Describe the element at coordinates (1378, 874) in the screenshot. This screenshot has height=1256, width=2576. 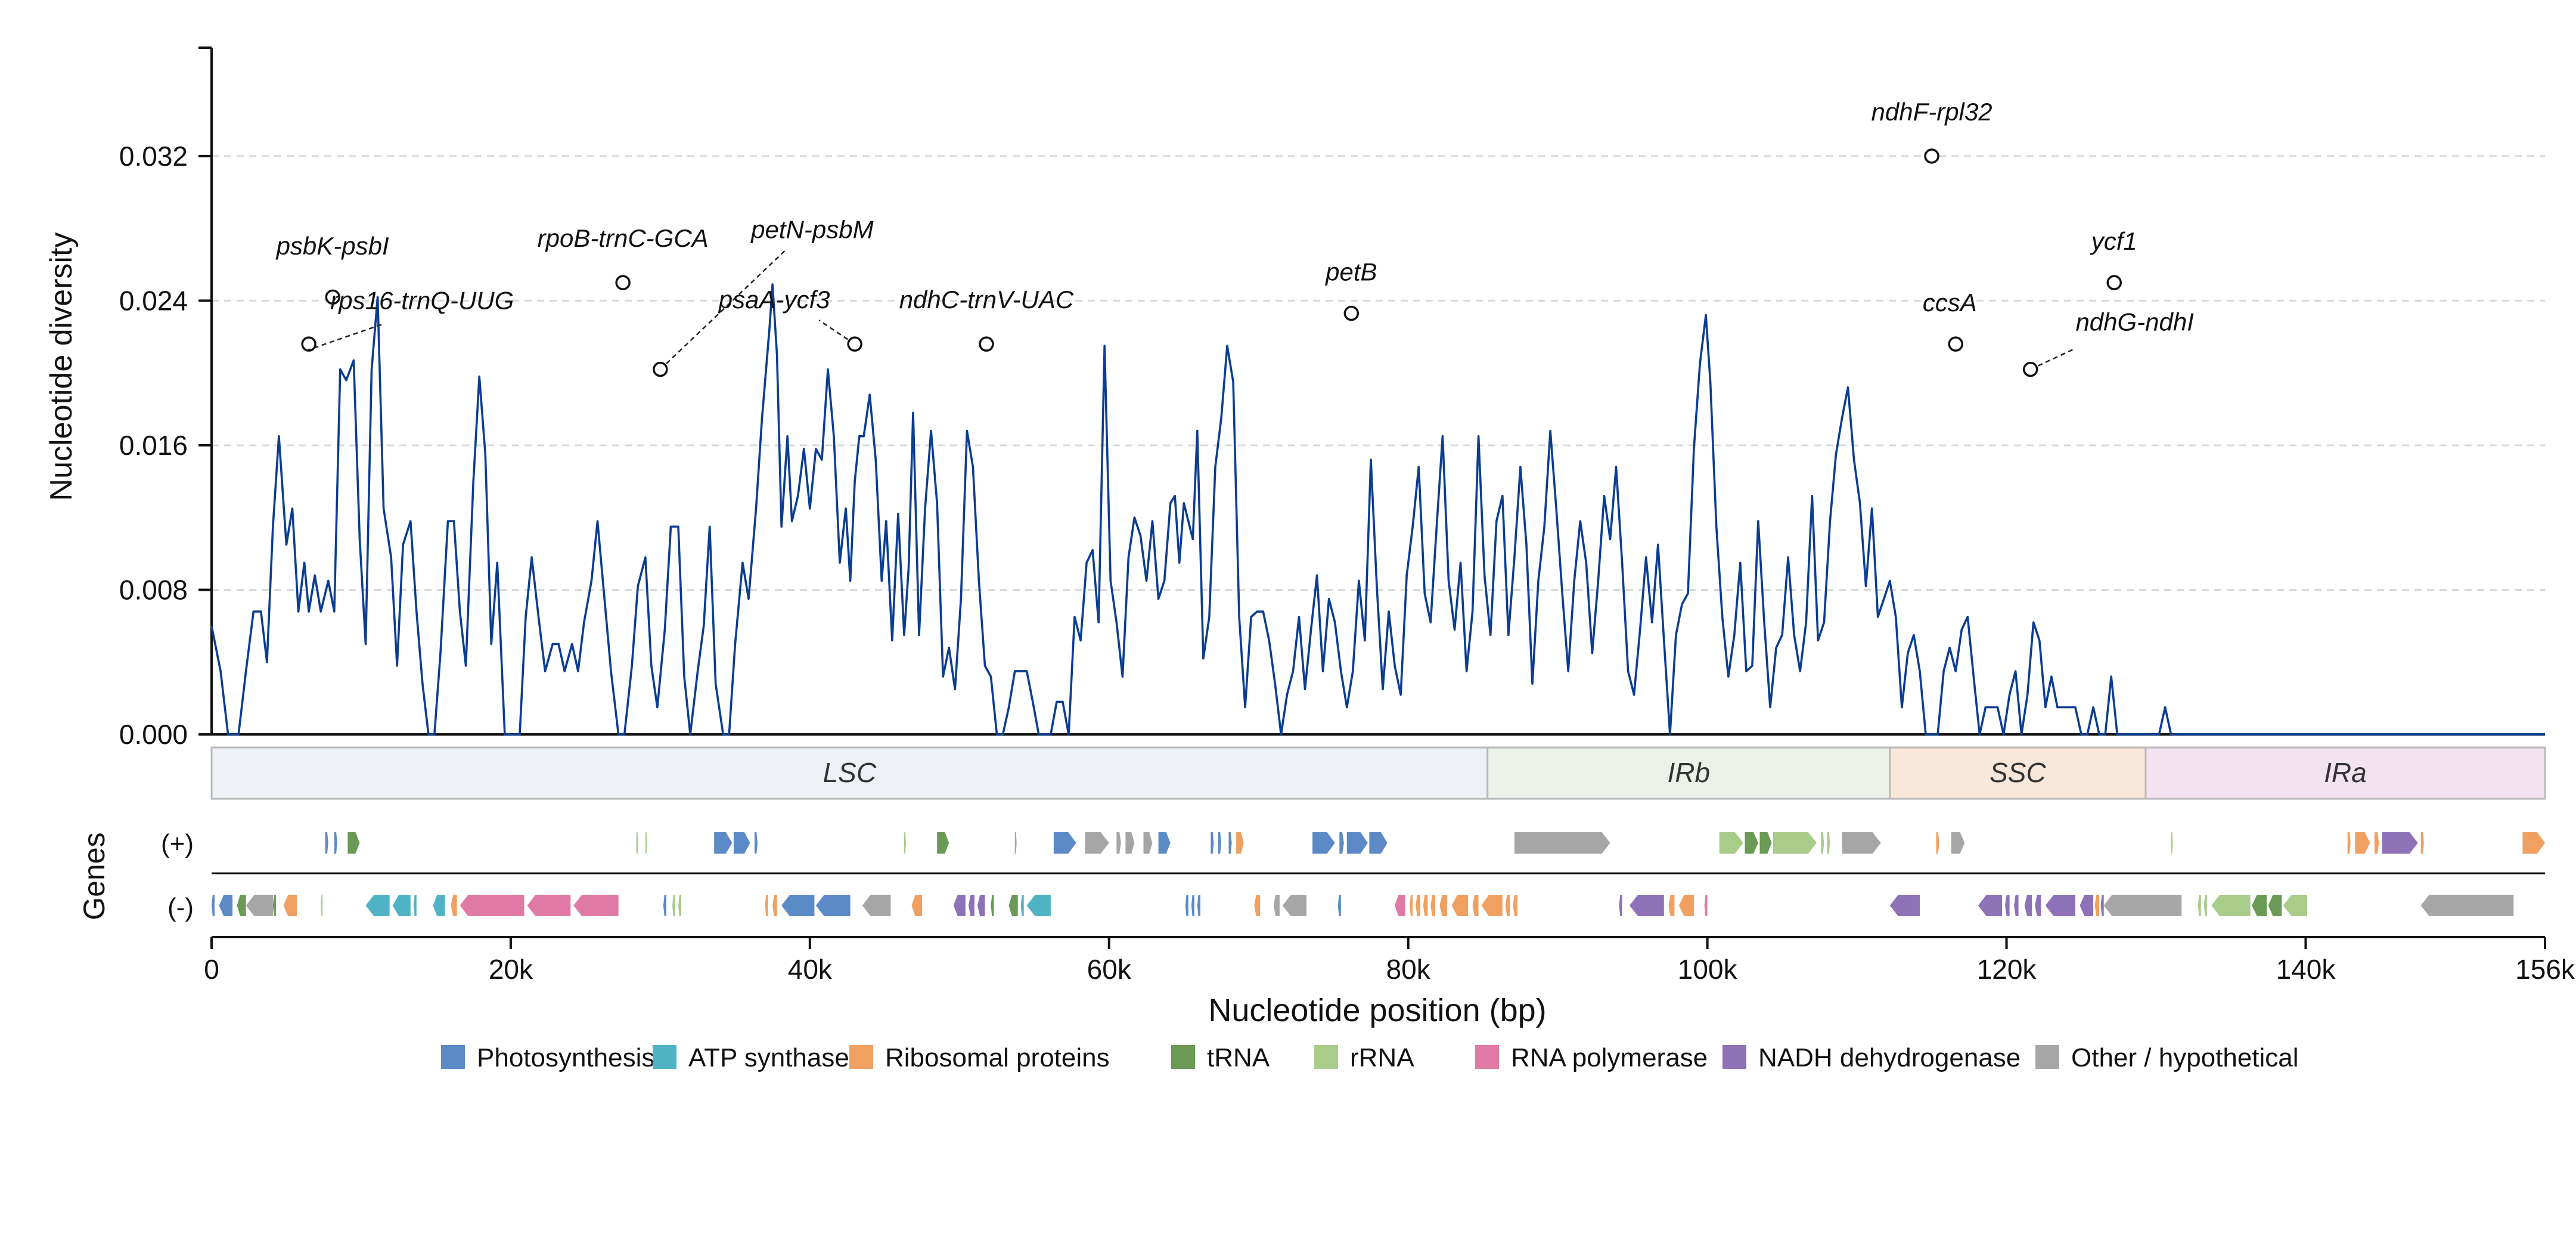
I see `gene-tracks` at that location.